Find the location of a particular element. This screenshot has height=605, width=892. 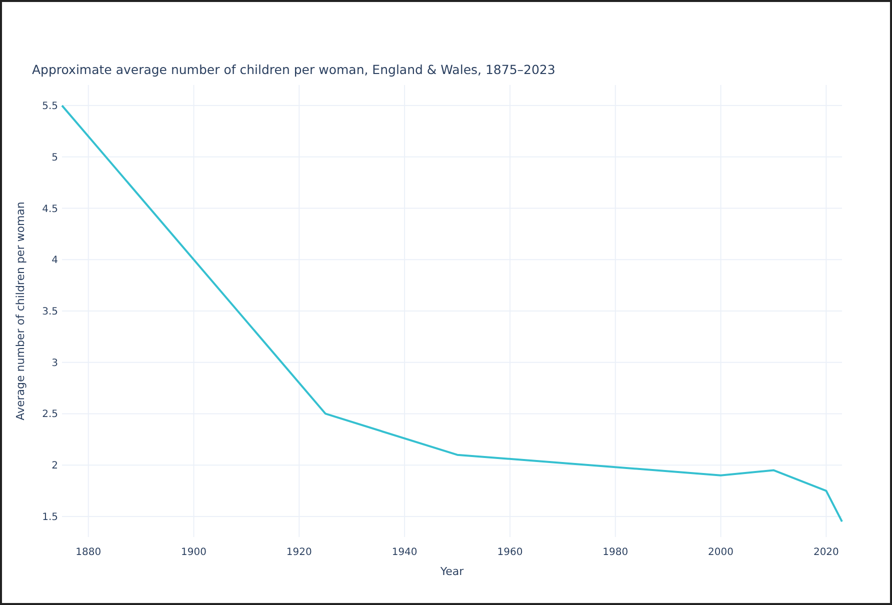

x-tick-label: 1880 is located at coordinates (89, 552).